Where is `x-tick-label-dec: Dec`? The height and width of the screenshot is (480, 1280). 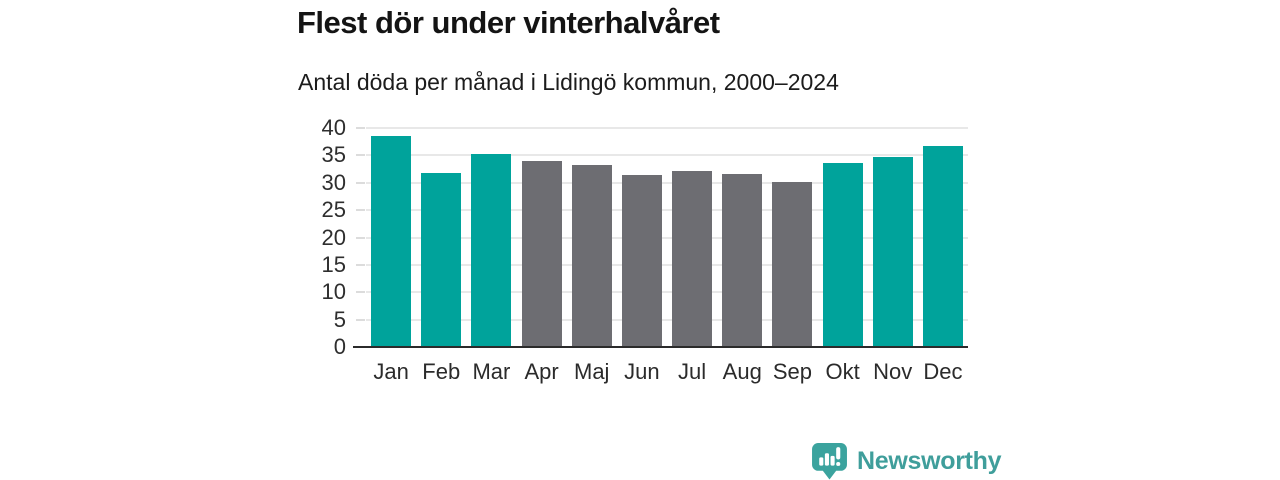
x-tick-label-dec: Dec is located at coordinates (943, 371).